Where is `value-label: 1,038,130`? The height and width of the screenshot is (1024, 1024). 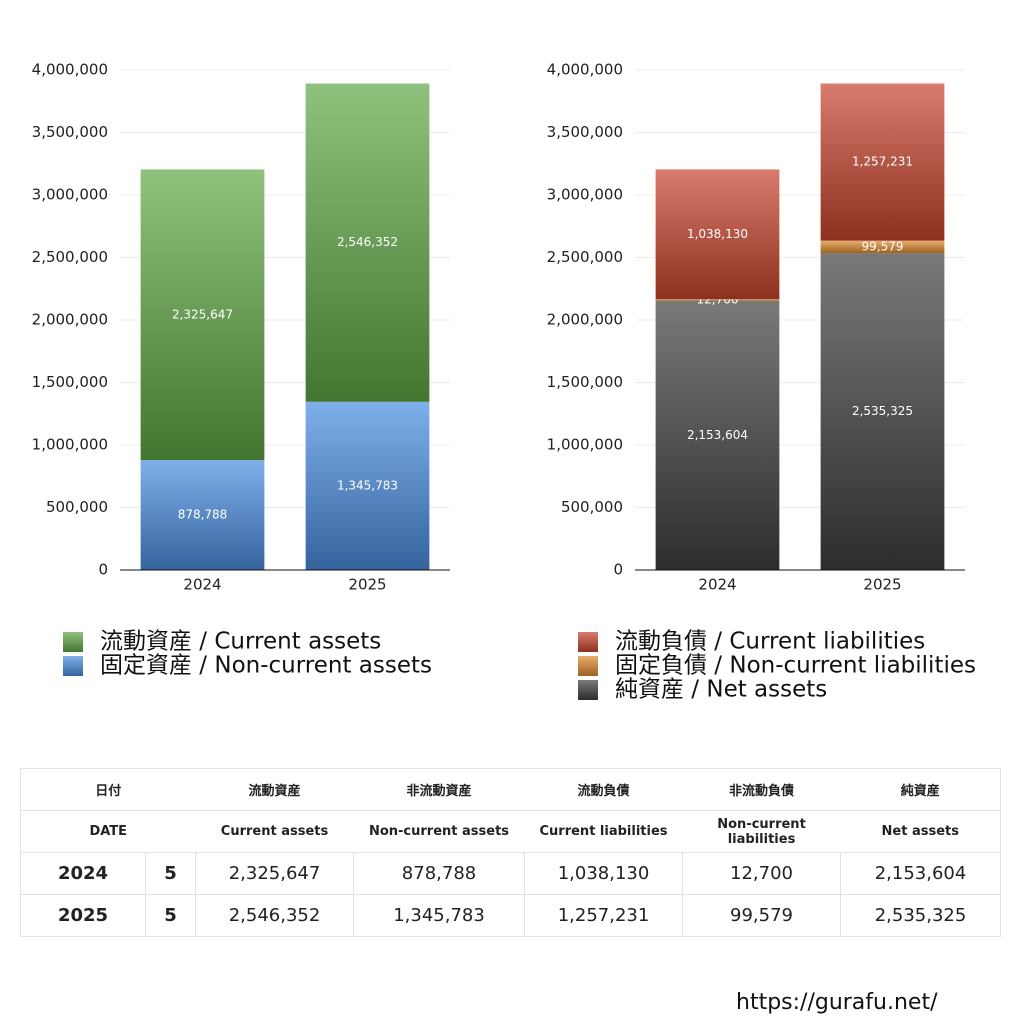
value-label: 1,038,130 is located at coordinates (717, 234).